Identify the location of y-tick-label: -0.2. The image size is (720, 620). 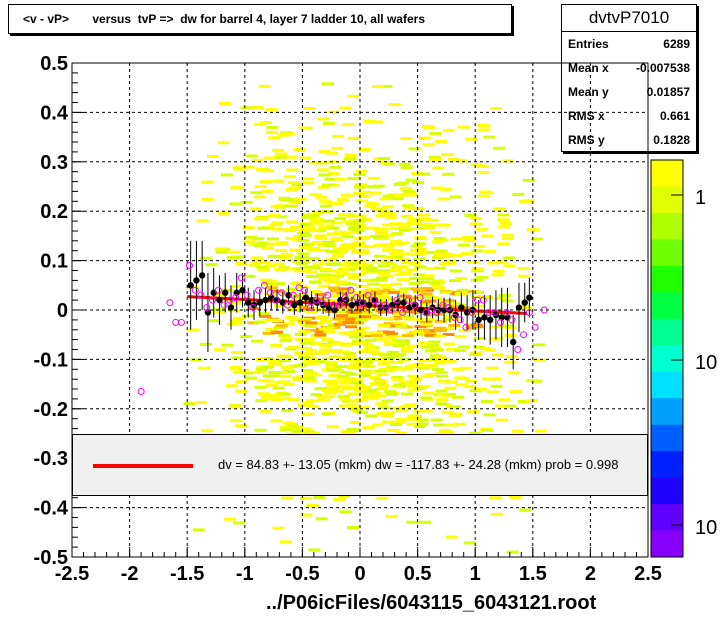
(51, 410).